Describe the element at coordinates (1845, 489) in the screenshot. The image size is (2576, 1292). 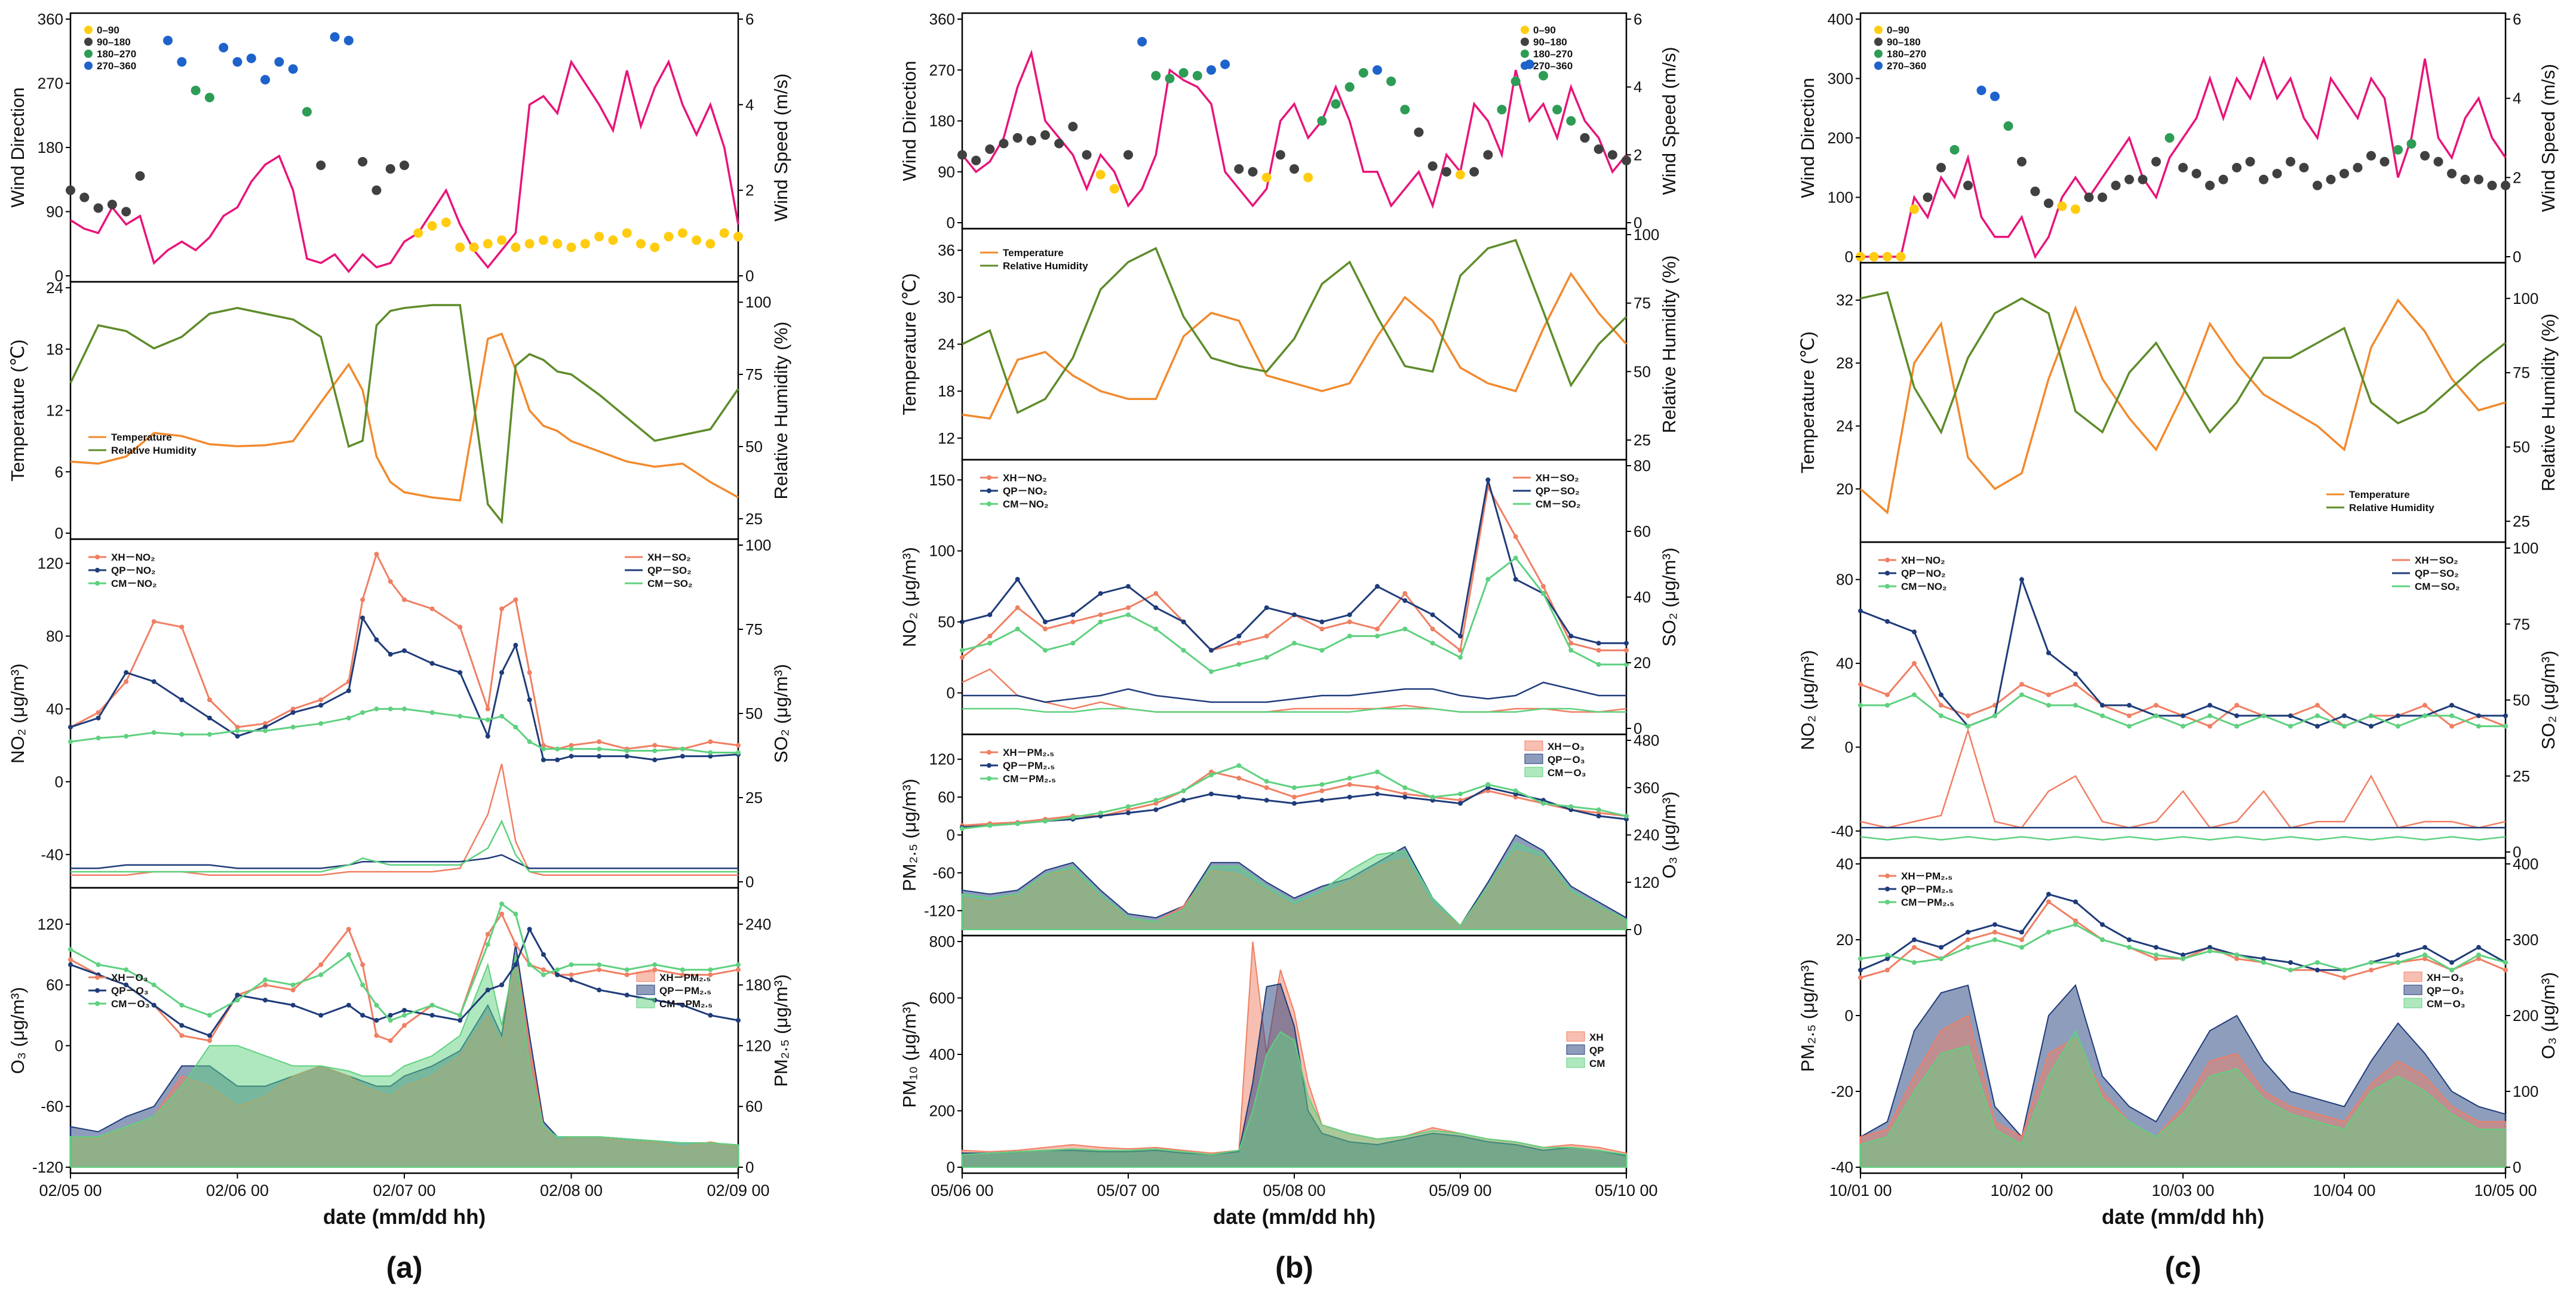
I see `y-tick-label-left: 20` at that location.